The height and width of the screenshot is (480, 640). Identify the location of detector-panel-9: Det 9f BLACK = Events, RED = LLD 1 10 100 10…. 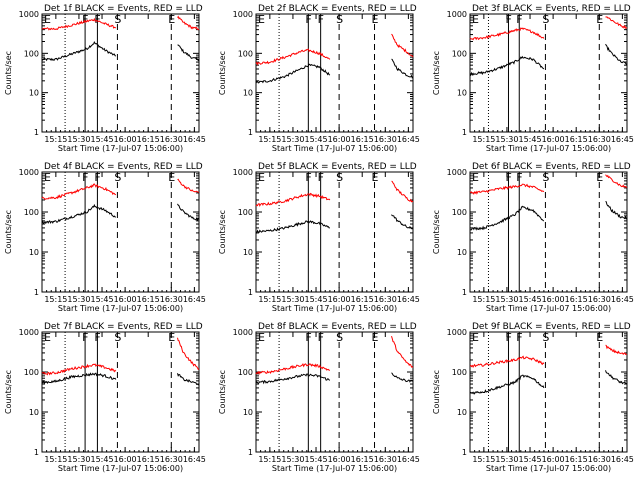
(533, 397).